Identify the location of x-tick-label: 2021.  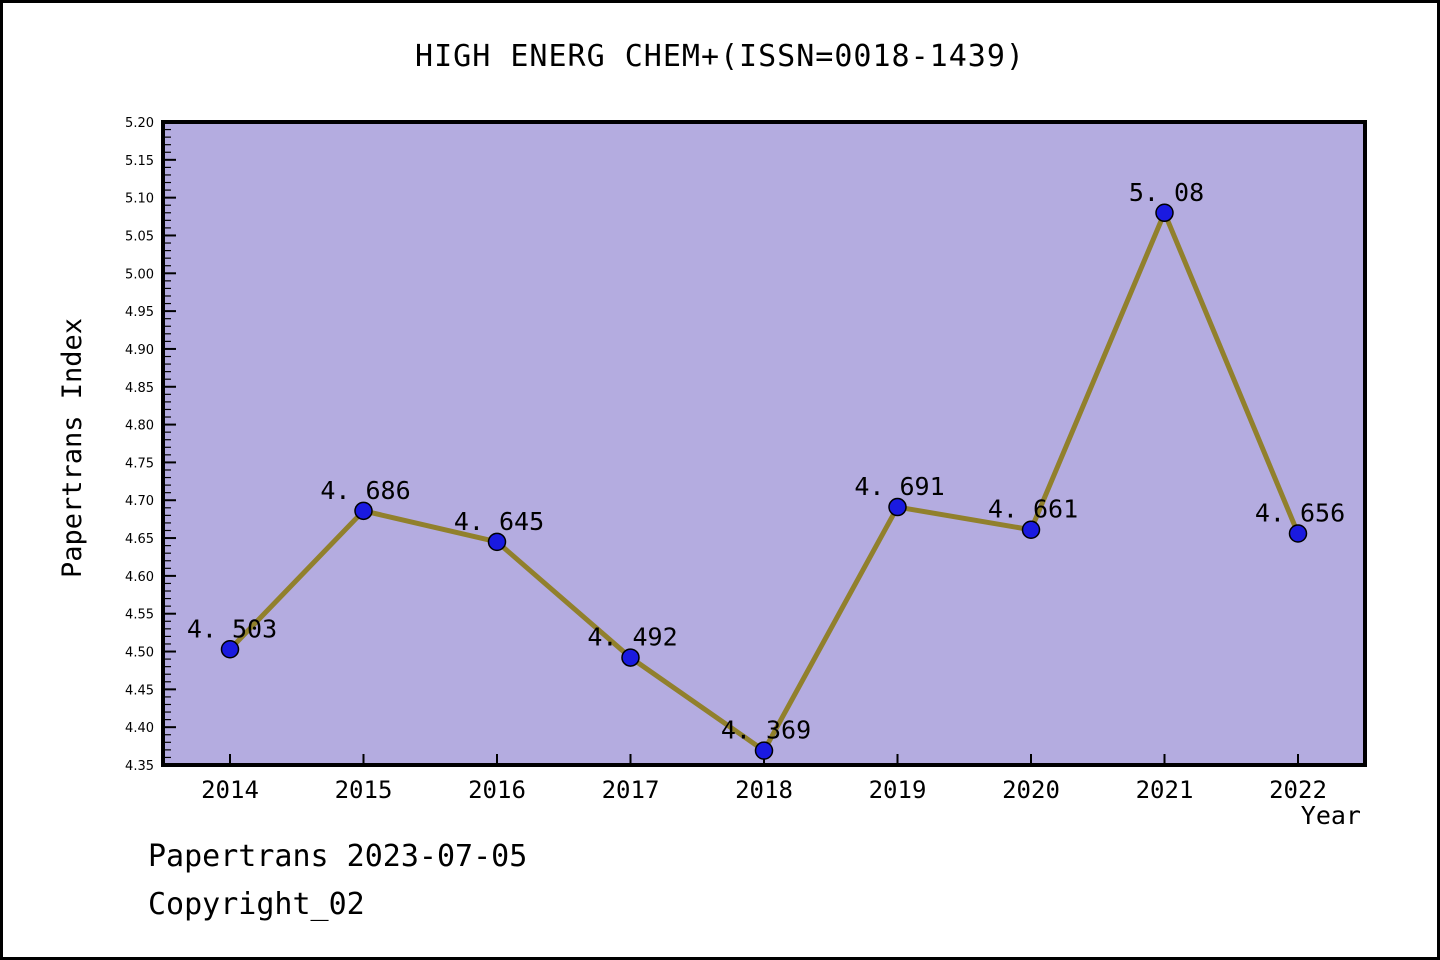
(1165, 790).